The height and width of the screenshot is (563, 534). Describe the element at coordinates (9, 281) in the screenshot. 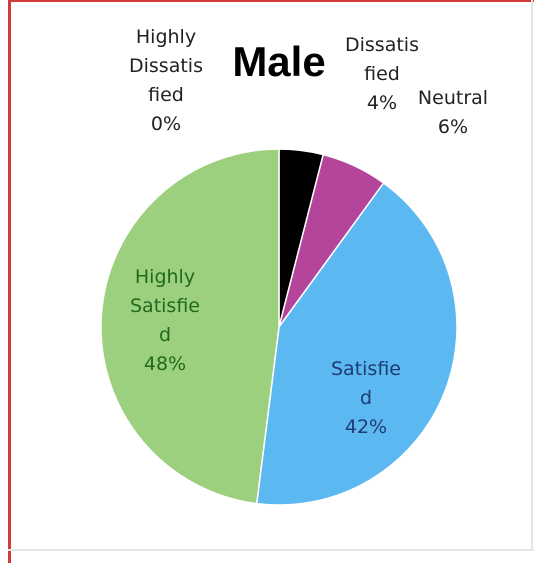

I see `frame-border-left` at that location.